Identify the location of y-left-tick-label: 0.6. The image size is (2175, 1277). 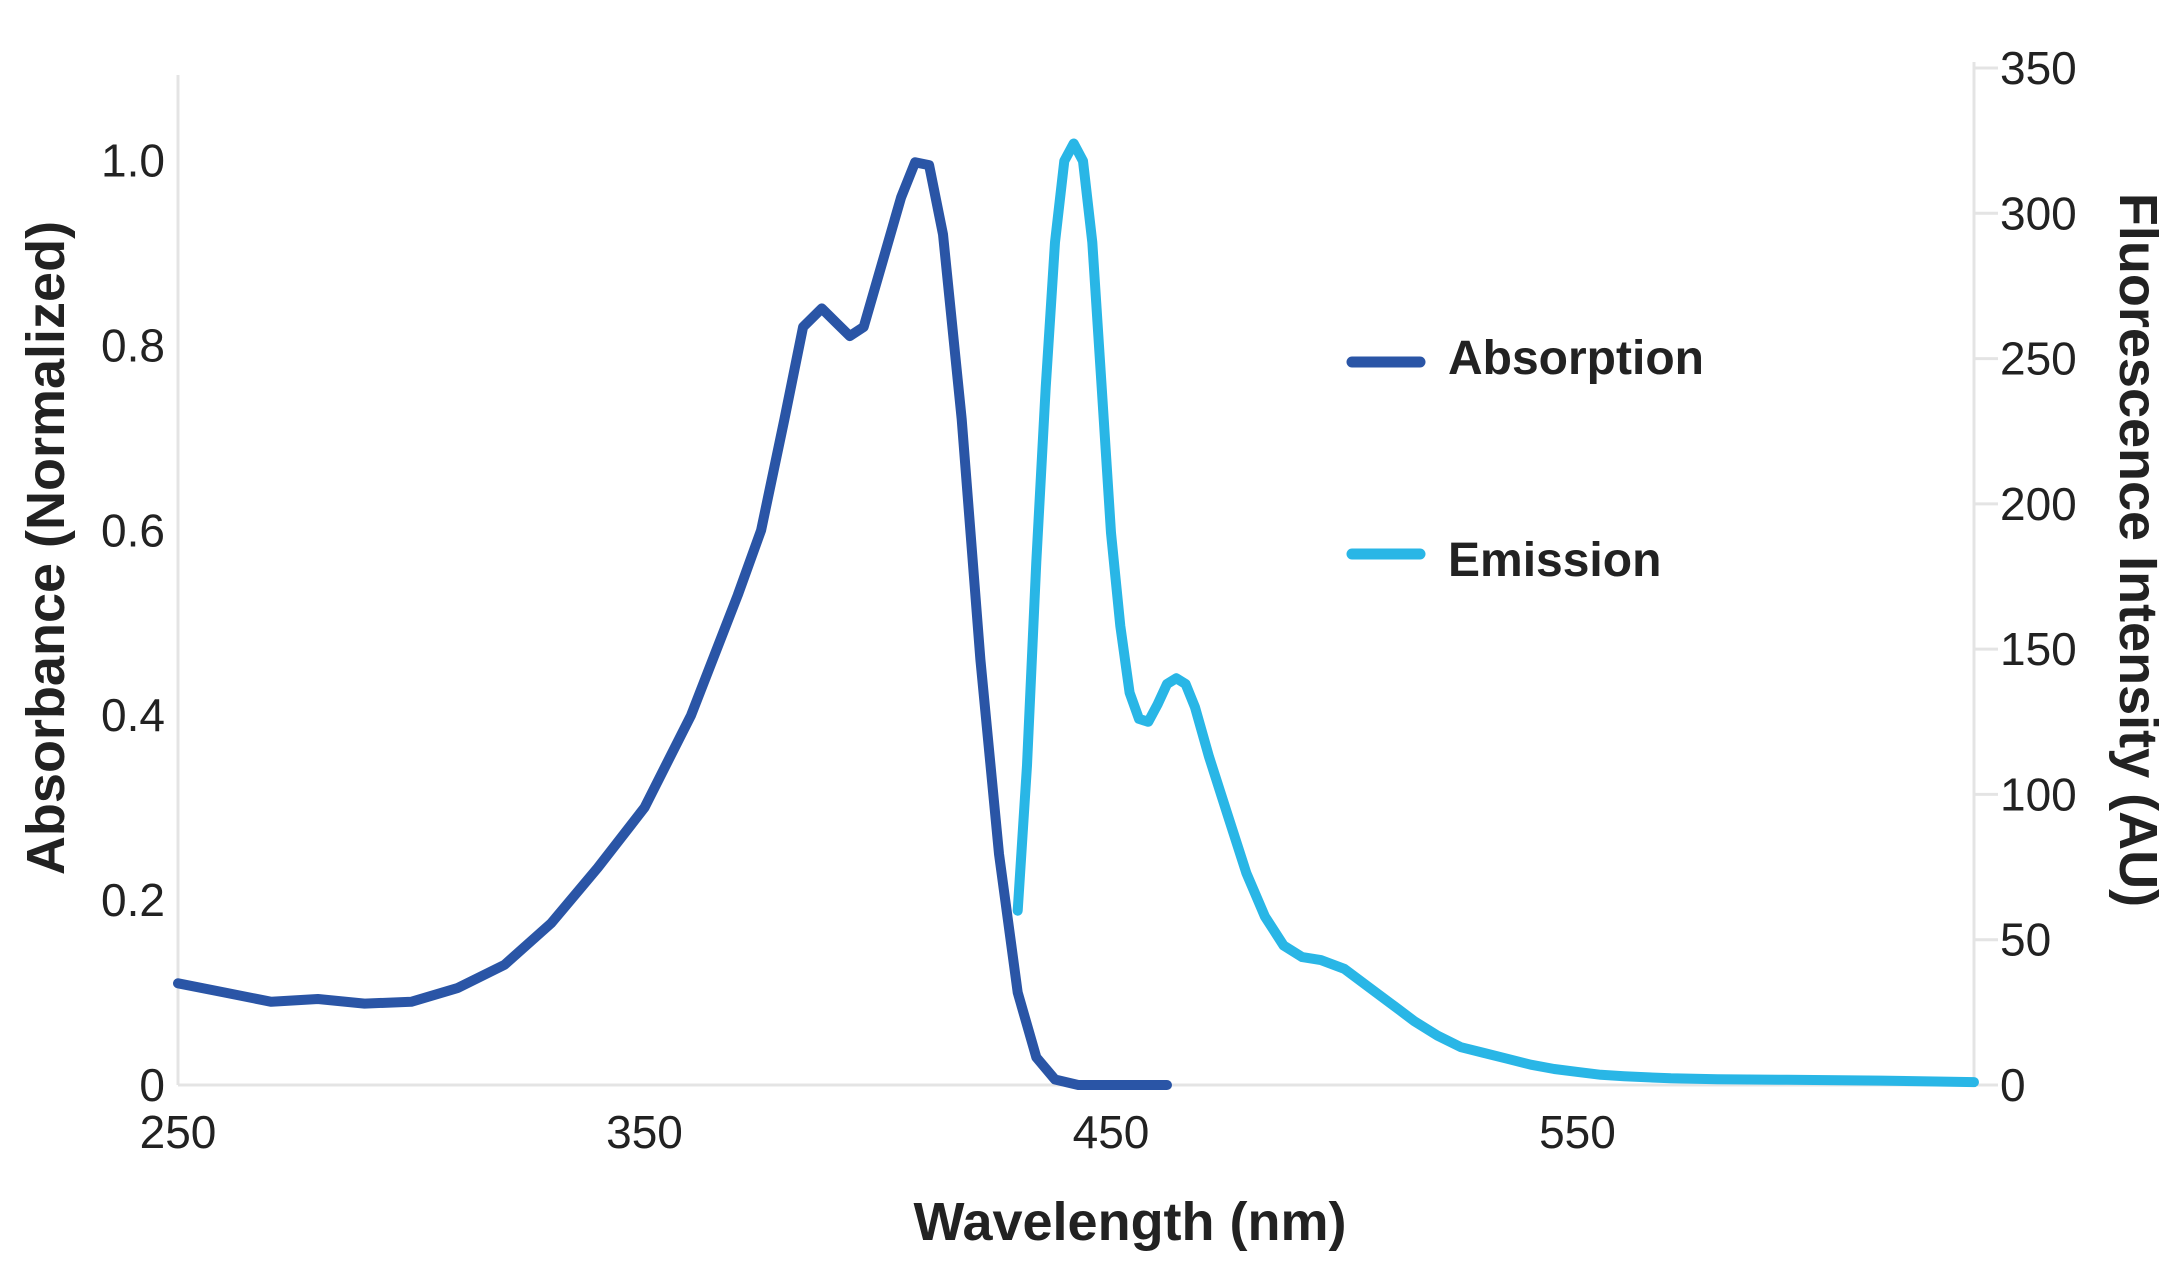
(133, 530).